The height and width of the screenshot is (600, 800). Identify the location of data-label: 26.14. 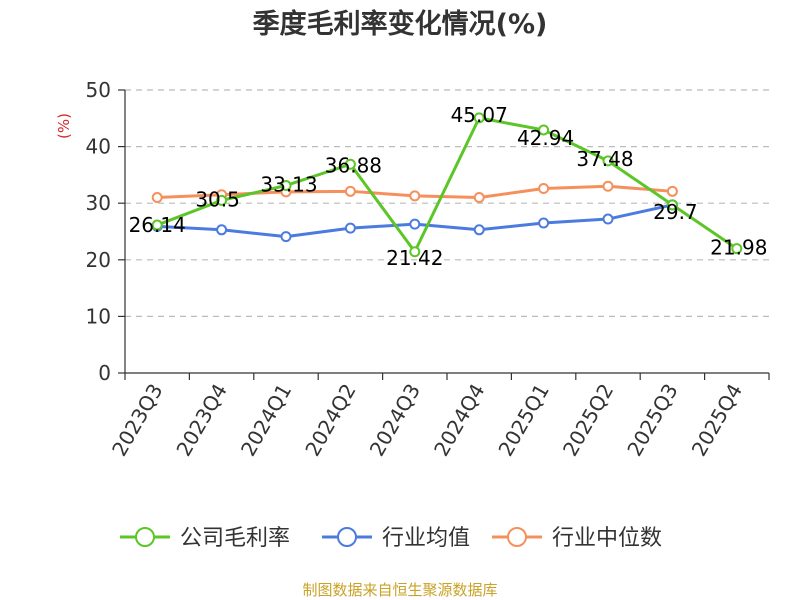
(157, 225).